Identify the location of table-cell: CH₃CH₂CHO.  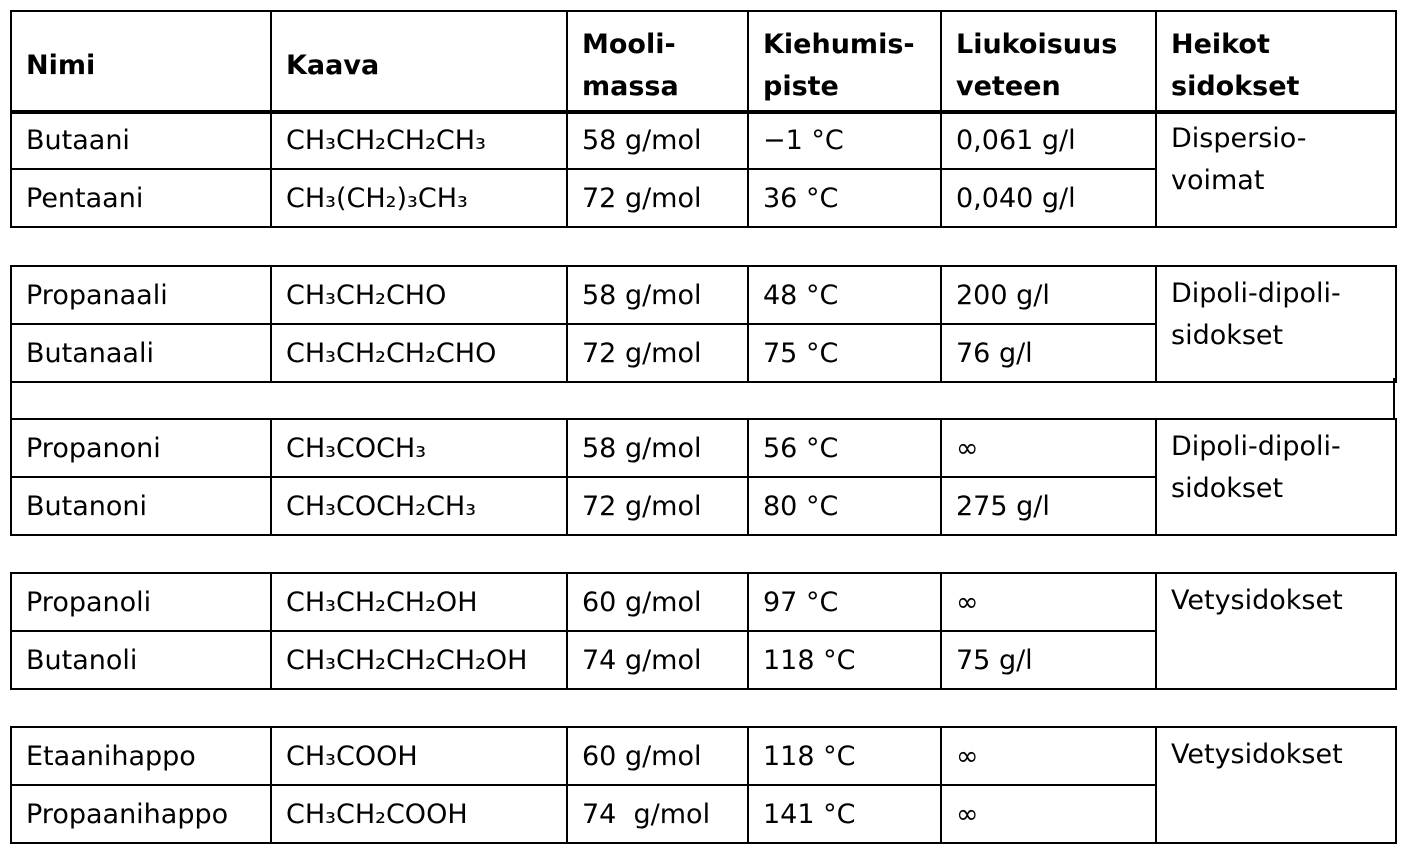
(419, 295).